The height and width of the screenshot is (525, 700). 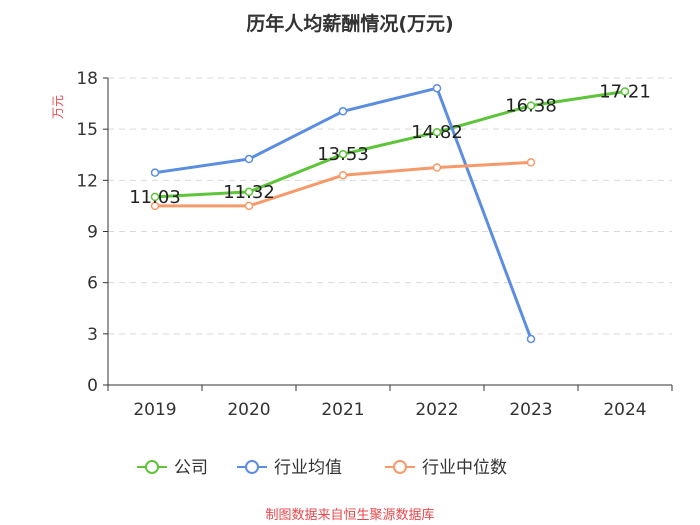 I want to click on data-label: 14.82, so click(x=437, y=132).